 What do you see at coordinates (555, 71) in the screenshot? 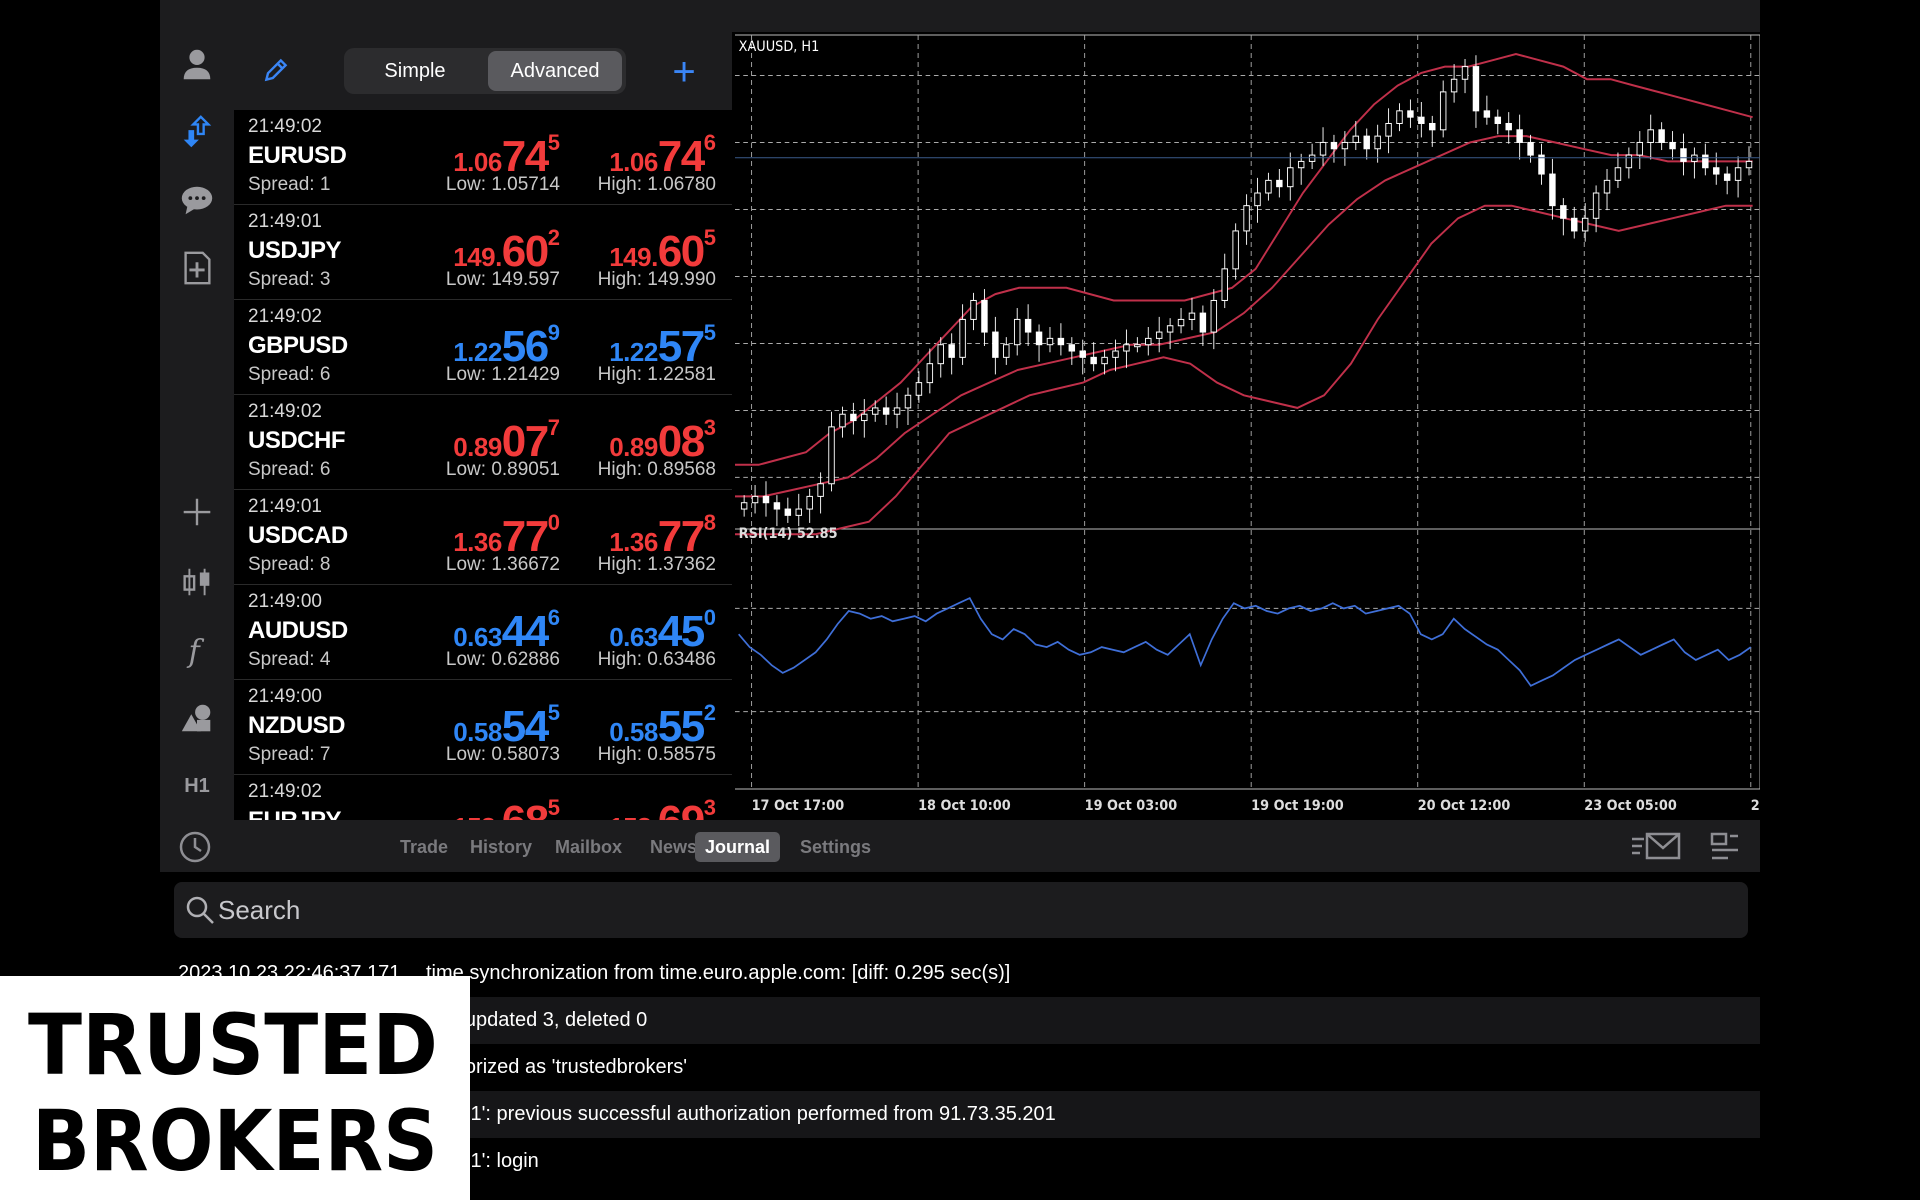
I see `mode-advanced-button: Advanced` at bounding box center [555, 71].